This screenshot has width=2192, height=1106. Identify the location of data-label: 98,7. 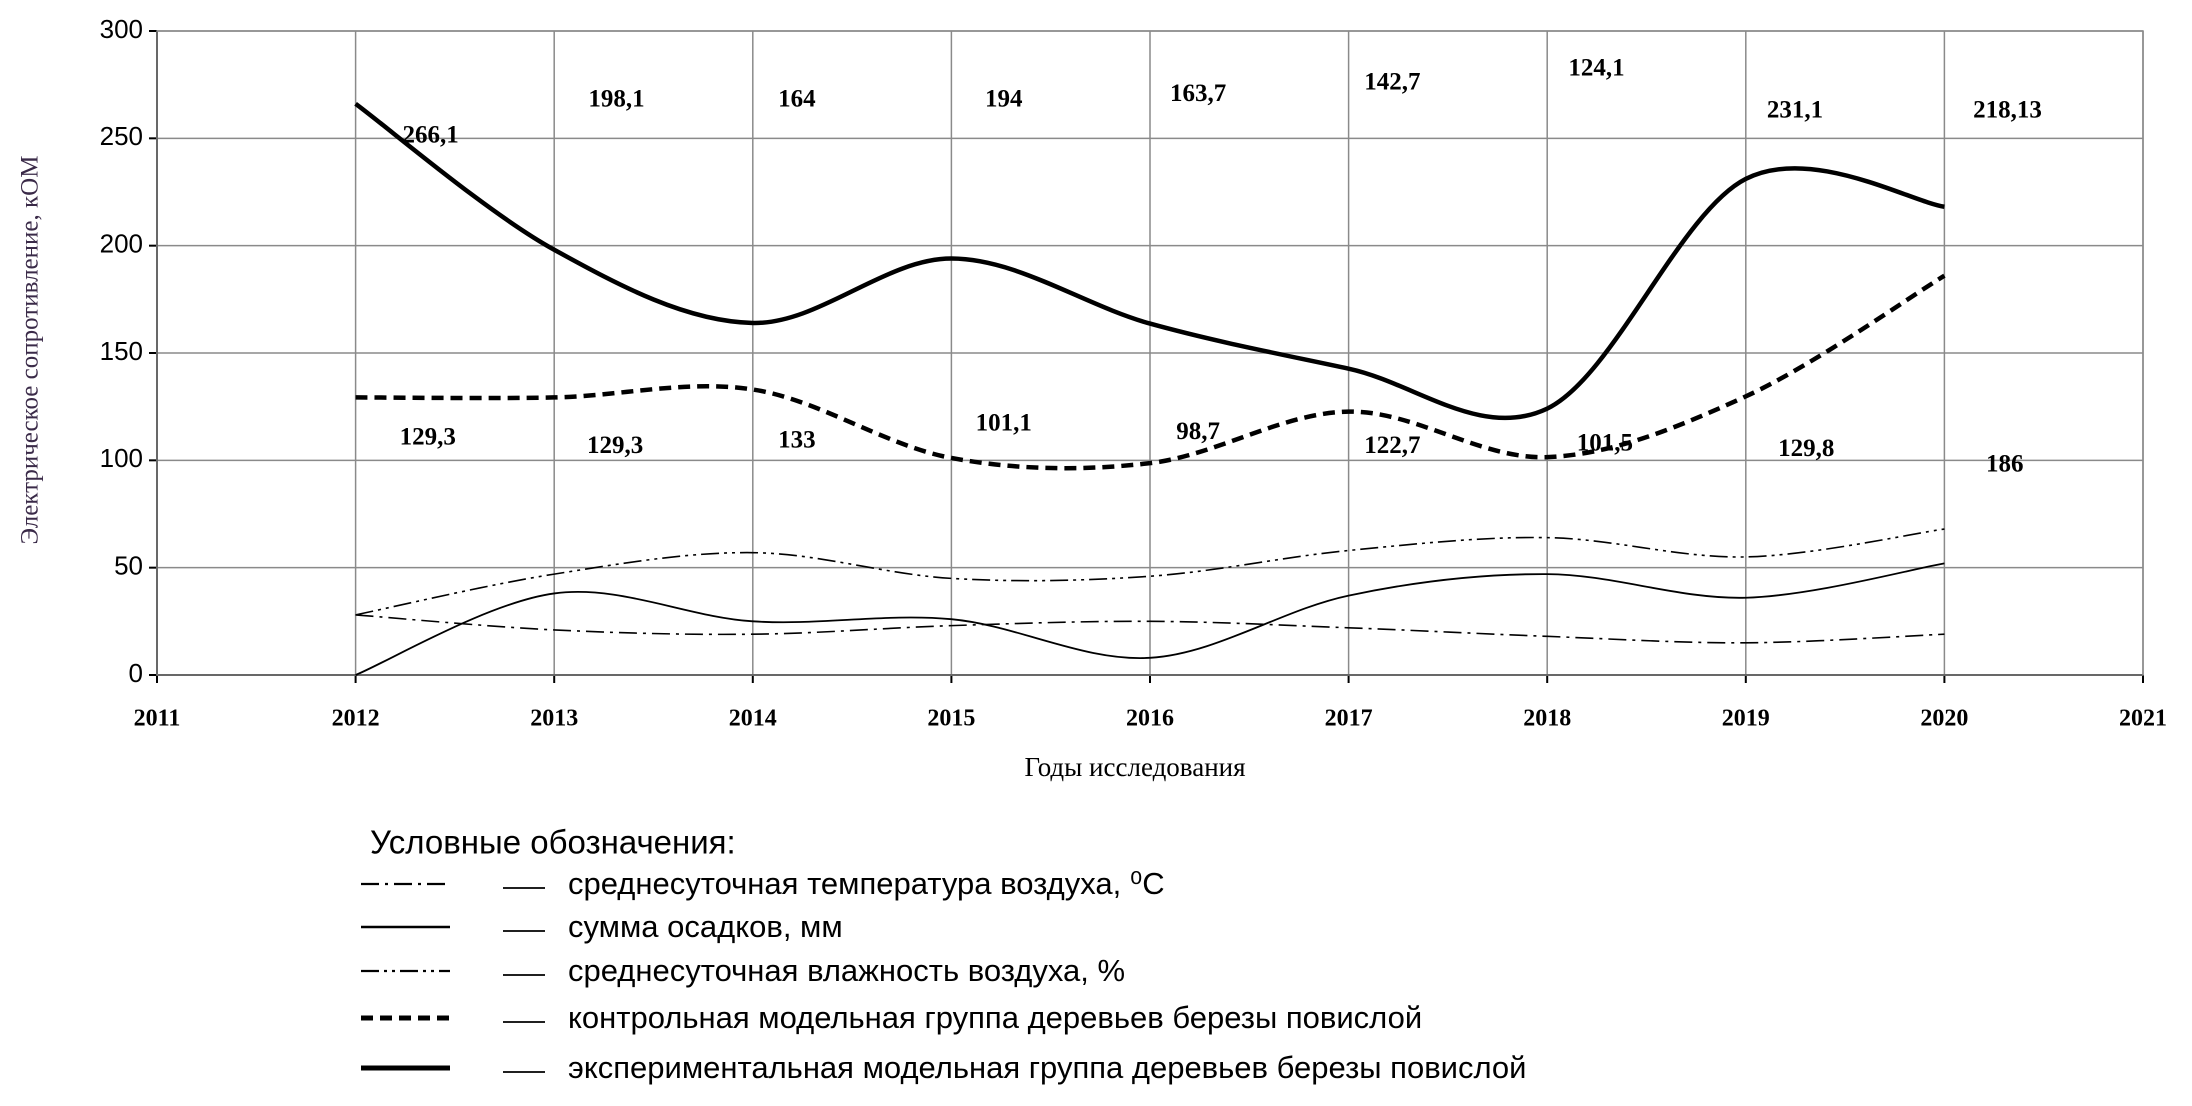
(1198, 431).